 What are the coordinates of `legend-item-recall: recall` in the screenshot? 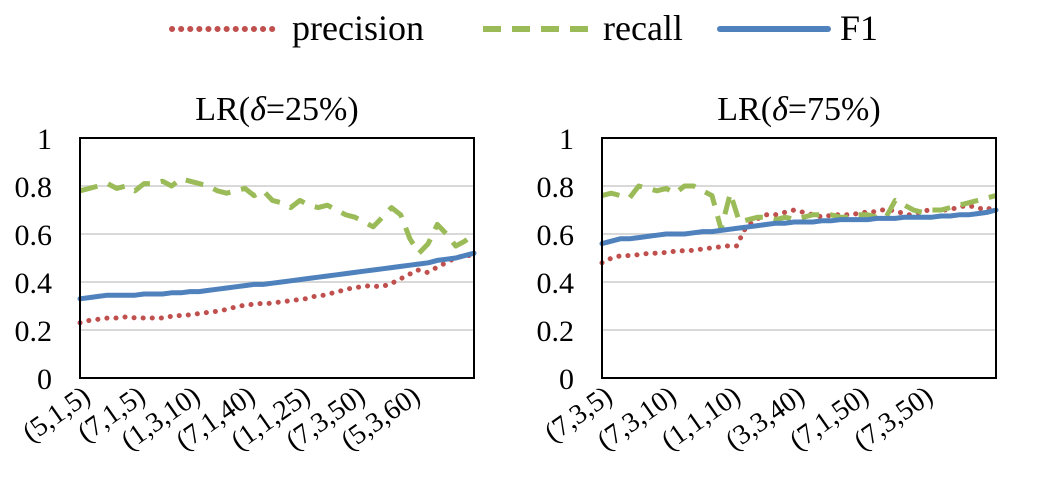 It's located at (583, 28).